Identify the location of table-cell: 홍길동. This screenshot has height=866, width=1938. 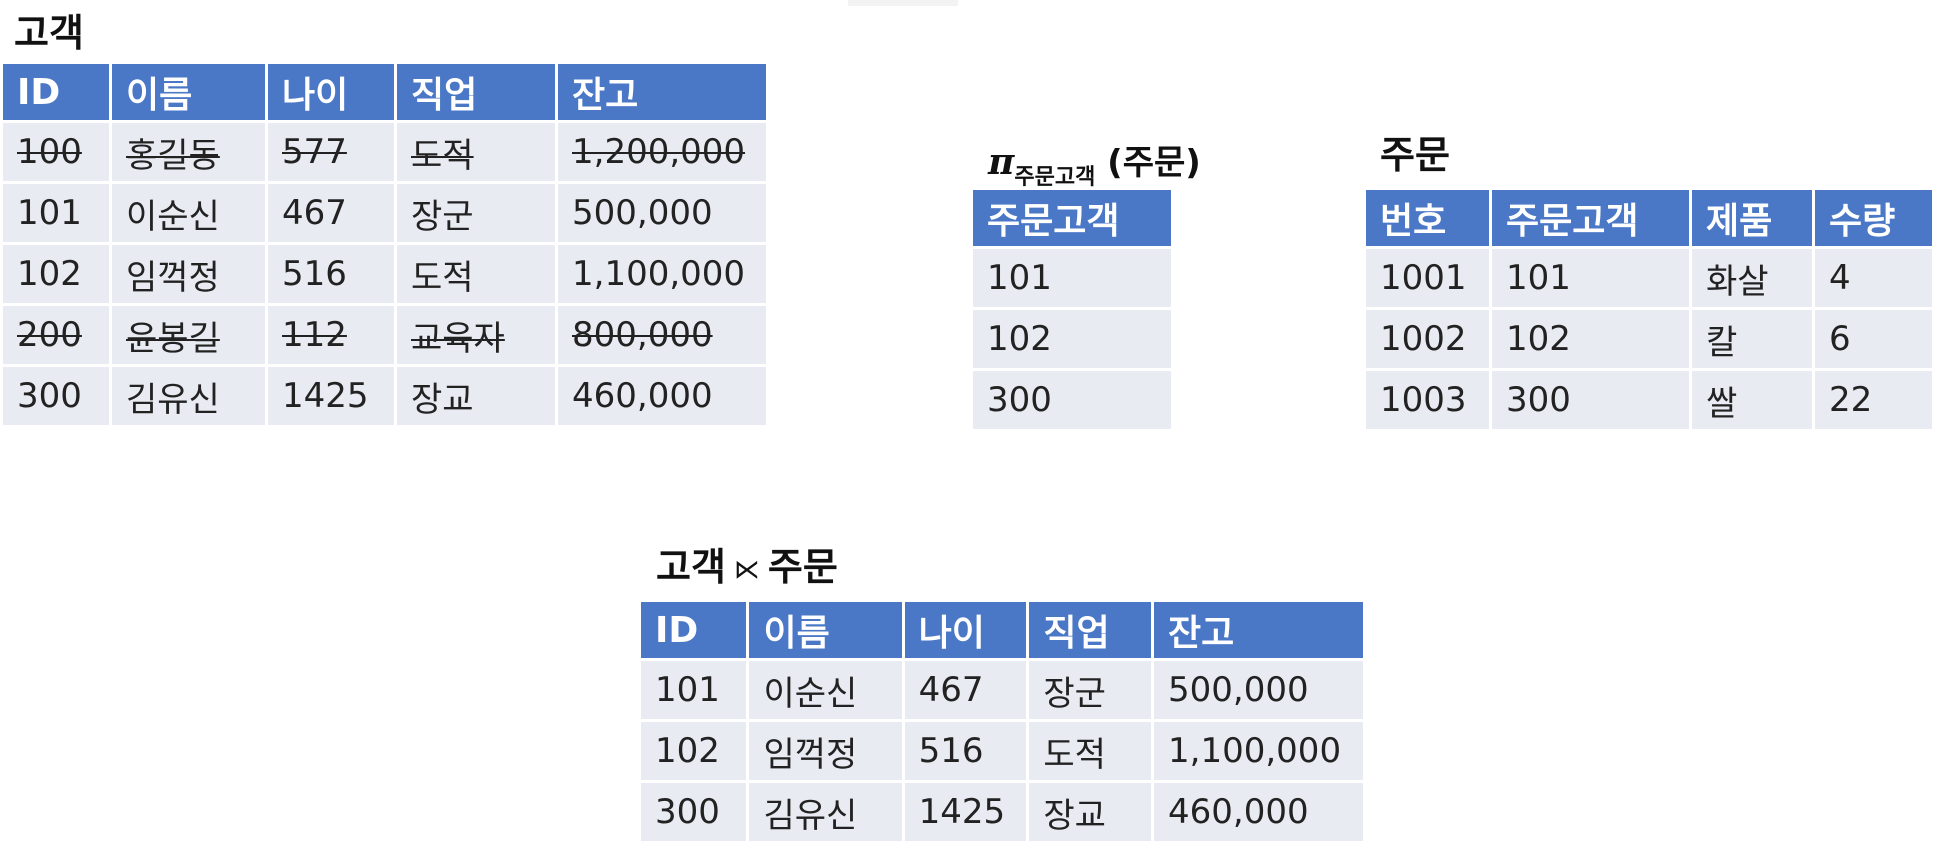
(188, 152).